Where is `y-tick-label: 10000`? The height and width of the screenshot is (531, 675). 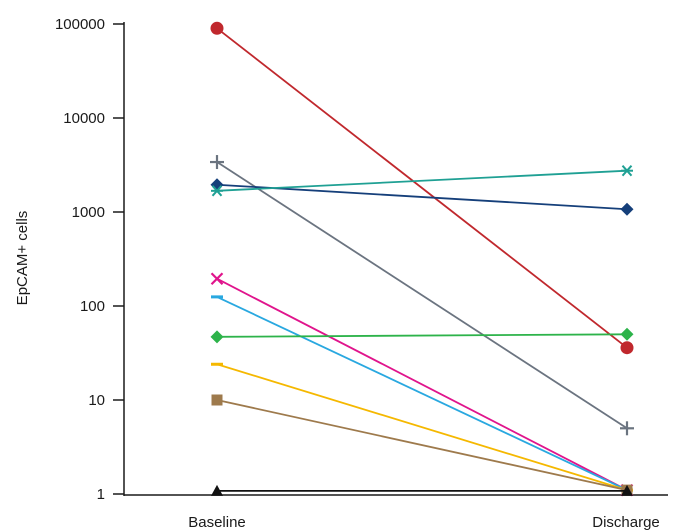 y-tick-label: 10000 is located at coordinates (84, 118).